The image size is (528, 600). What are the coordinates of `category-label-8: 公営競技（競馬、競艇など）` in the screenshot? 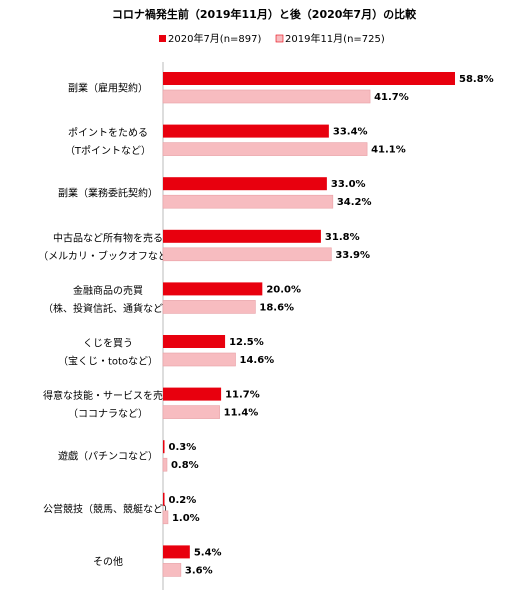 It's located at (108, 508).